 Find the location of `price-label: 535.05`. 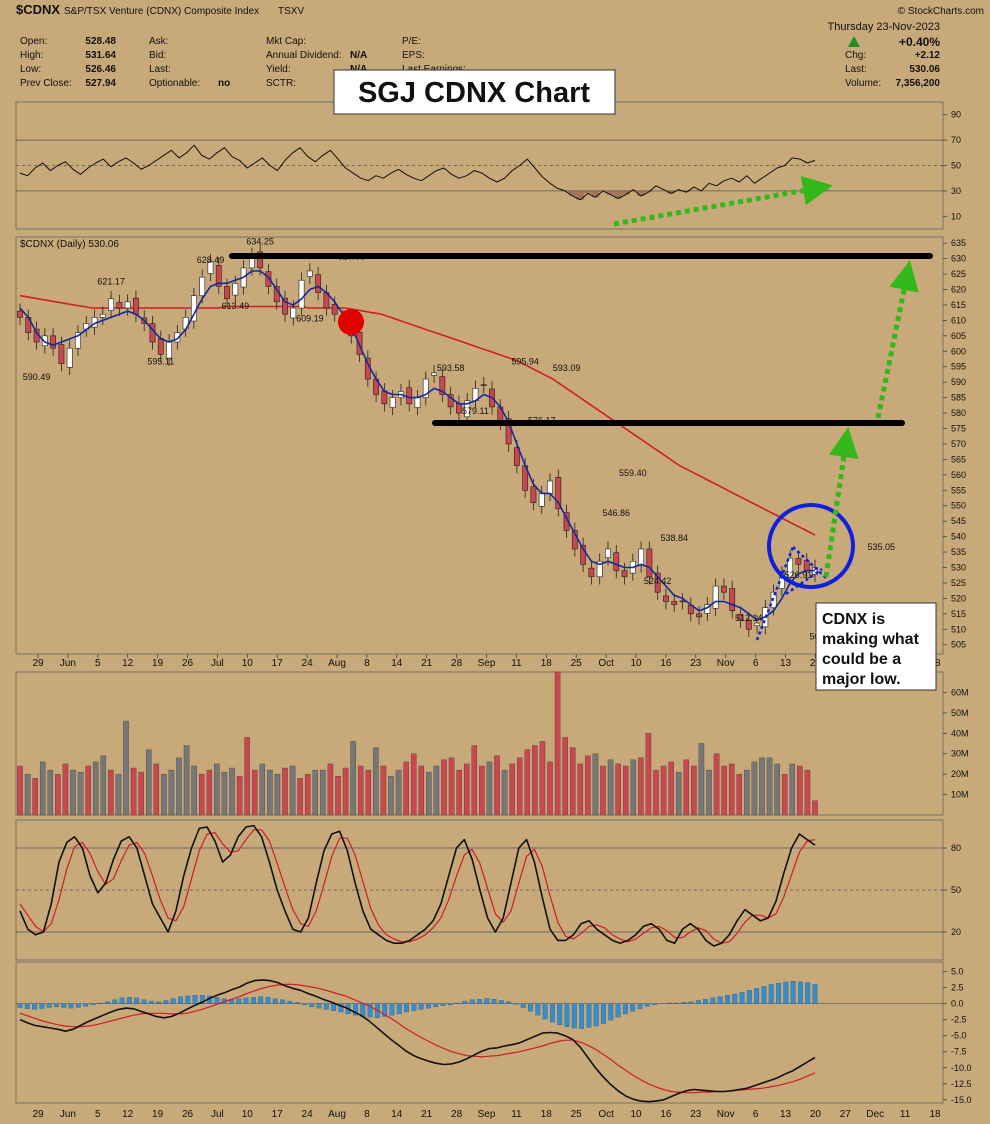

price-label: 535.05 is located at coordinates (881, 547).